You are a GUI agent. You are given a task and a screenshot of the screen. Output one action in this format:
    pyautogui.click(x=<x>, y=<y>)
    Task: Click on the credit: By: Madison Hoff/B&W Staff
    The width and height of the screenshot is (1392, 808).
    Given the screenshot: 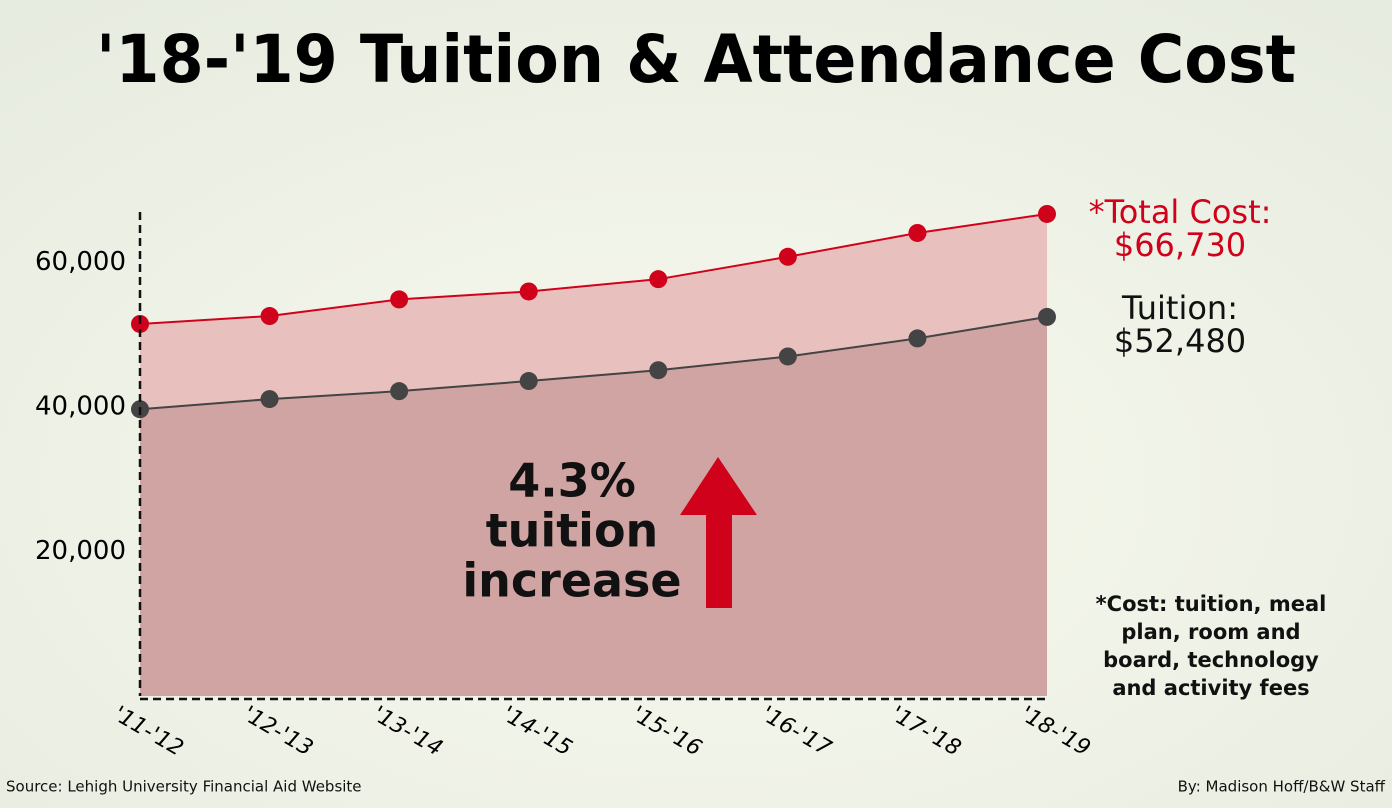 What is the action you would take?
    pyautogui.click(x=1282, y=787)
    